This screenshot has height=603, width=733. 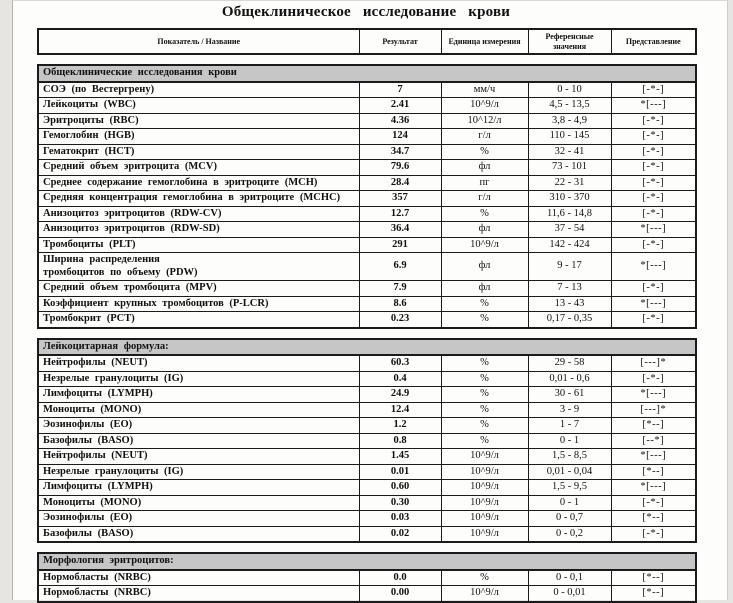 What do you see at coordinates (400, 378) in the screenshot?
I see `result-cell: 0.4` at bounding box center [400, 378].